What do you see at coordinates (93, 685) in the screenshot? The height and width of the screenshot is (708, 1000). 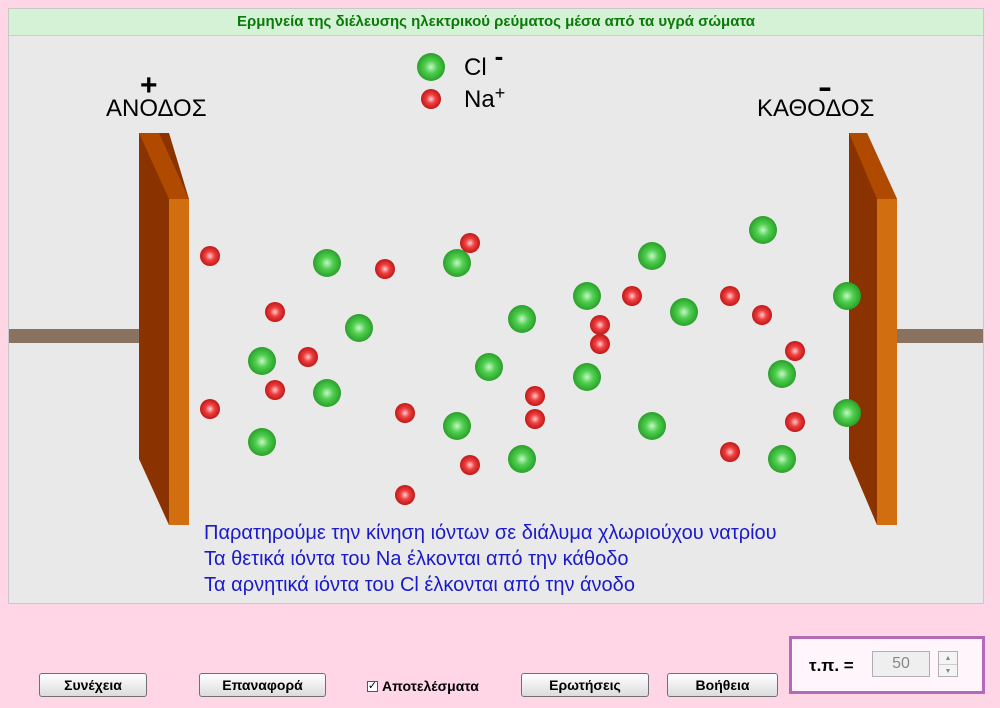 I see `continue-button: Συνέχεια` at bounding box center [93, 685].